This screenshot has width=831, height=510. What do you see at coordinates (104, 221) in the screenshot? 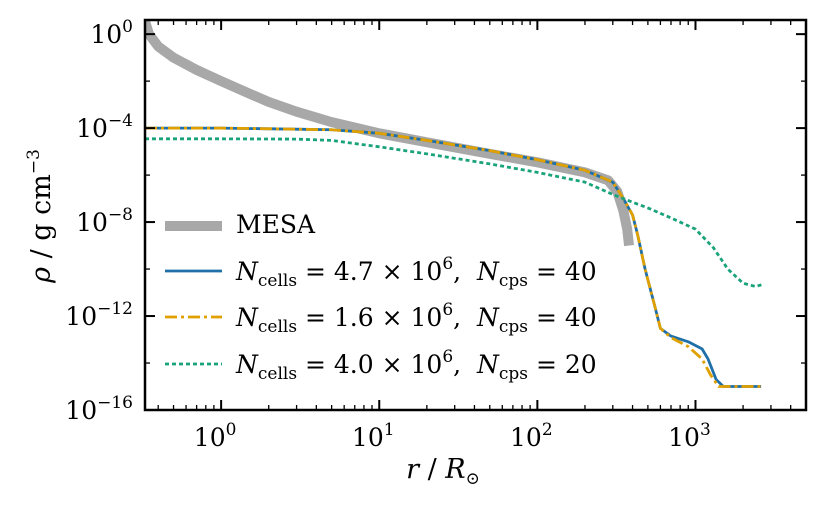
I see `y-tick-label: 10⁻⁸` at bounding box center [104, 221].